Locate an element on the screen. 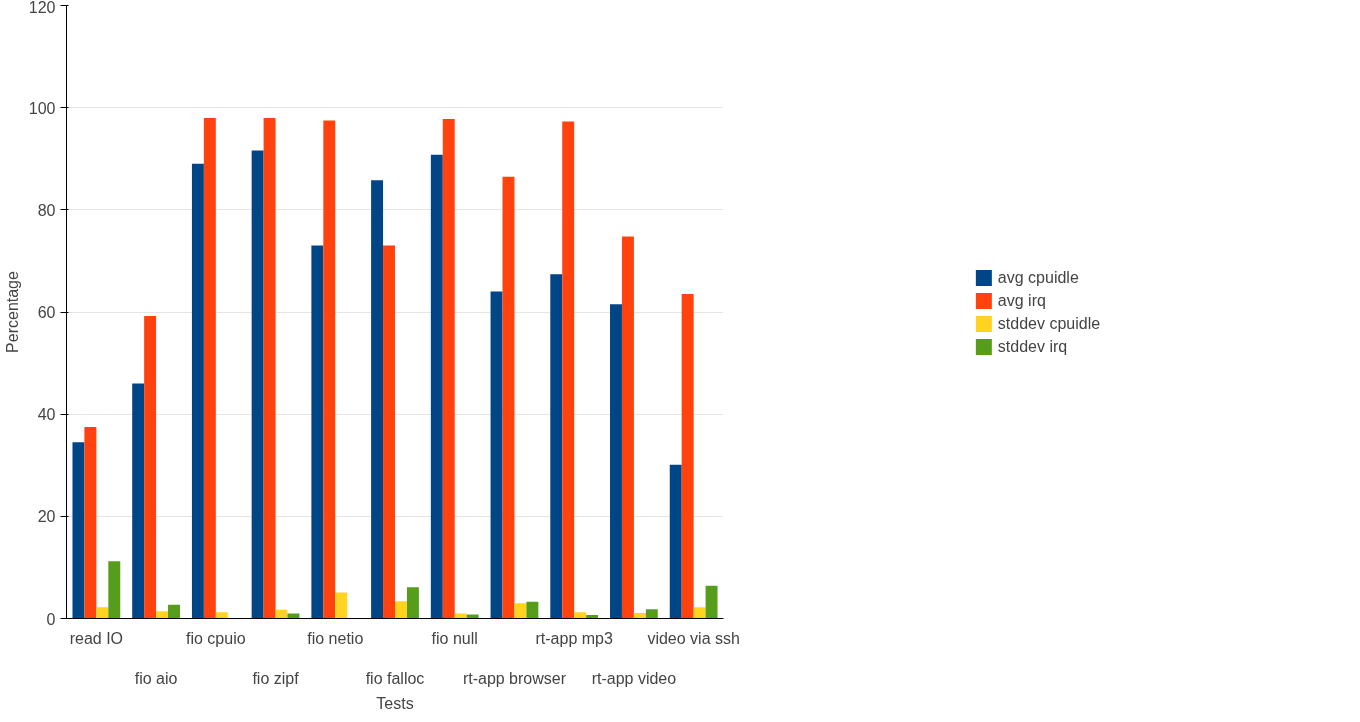  x-tick-label: rt-app mp3 is located at coordinates (574, 638).